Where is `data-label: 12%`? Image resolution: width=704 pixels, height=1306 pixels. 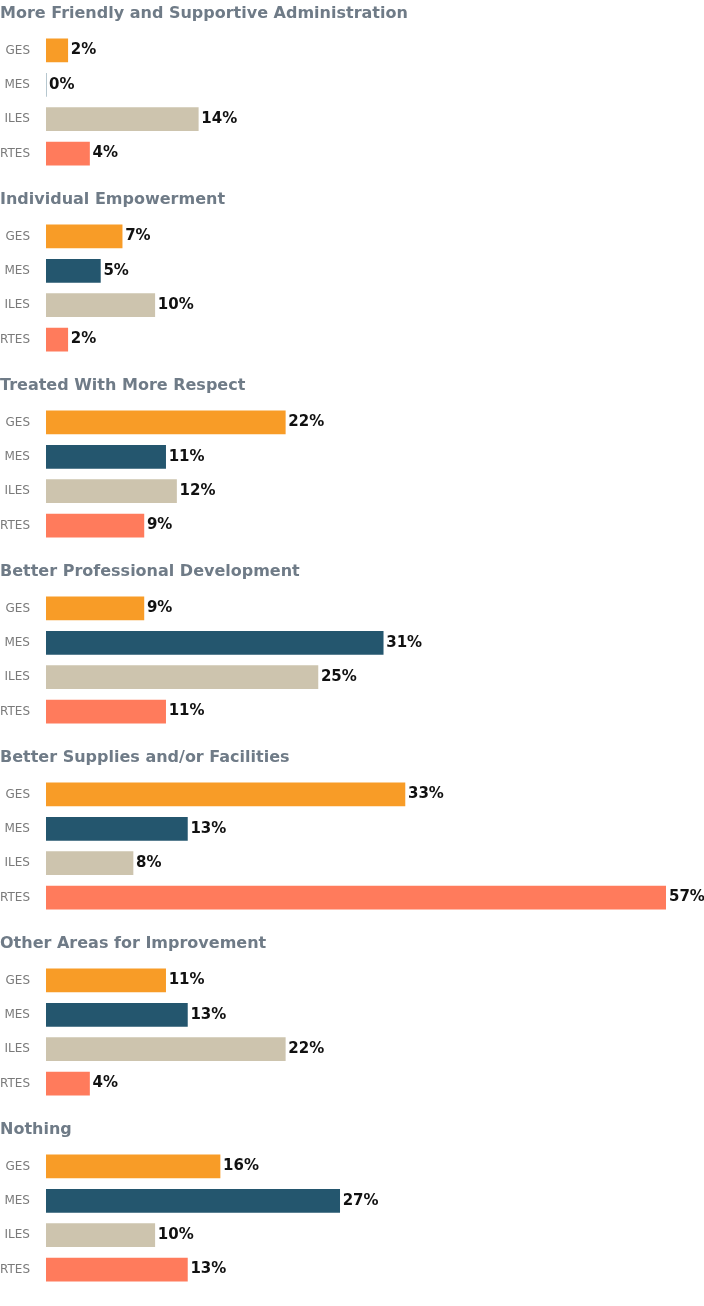
data-label: 12% is located at coordinates (197, 490).